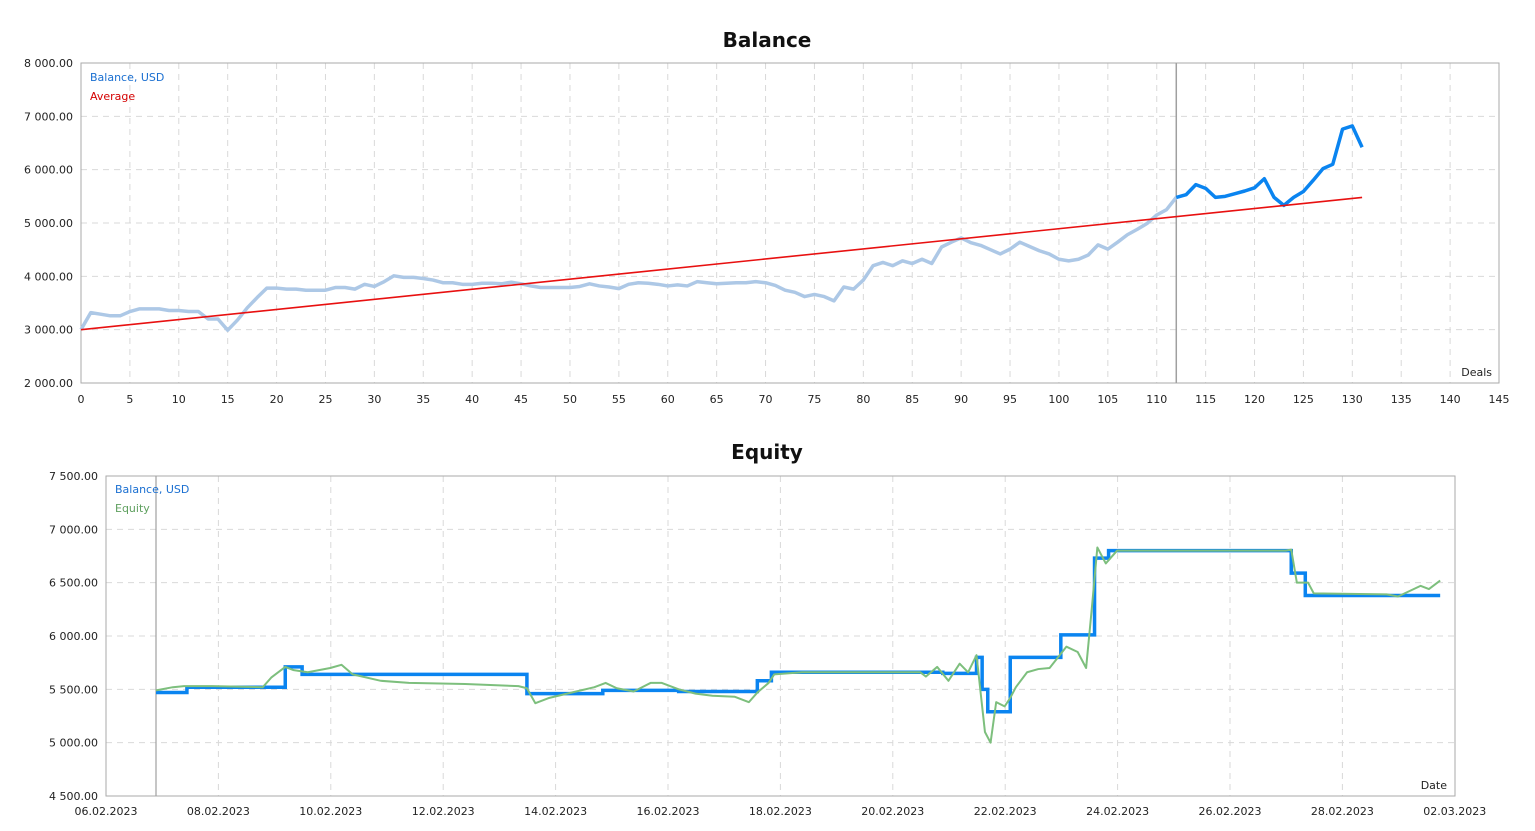 The width and height of the screenshot is (1535, 831). I want to click on equity-chart-title: Equity, so click(767, 452).